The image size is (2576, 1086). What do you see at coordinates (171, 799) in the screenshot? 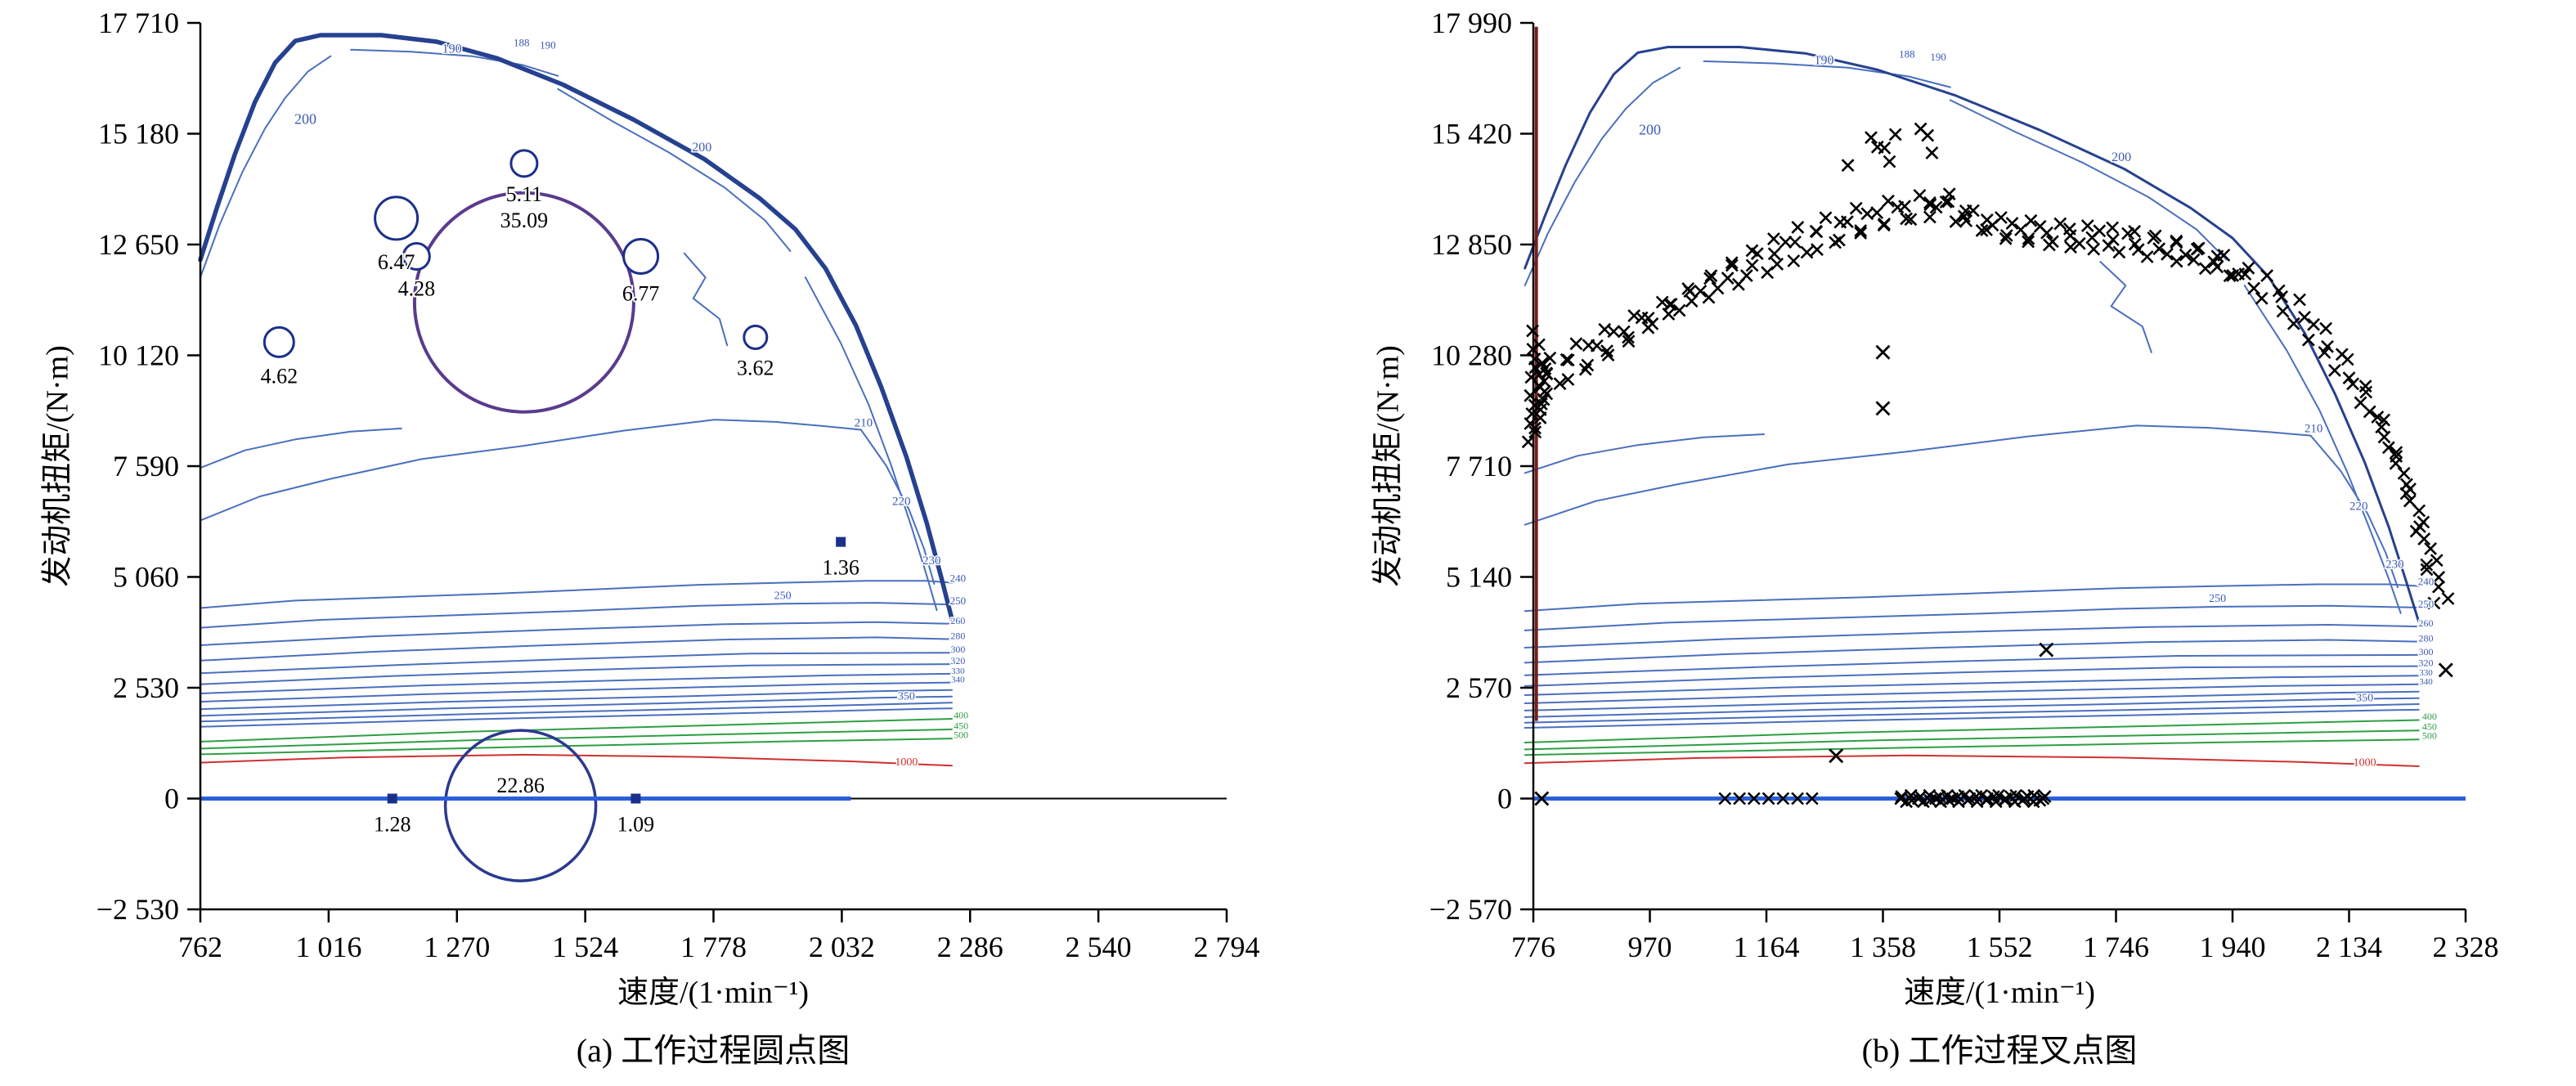
I see `y-tick-label: 0` at bounding box center [171, 799].